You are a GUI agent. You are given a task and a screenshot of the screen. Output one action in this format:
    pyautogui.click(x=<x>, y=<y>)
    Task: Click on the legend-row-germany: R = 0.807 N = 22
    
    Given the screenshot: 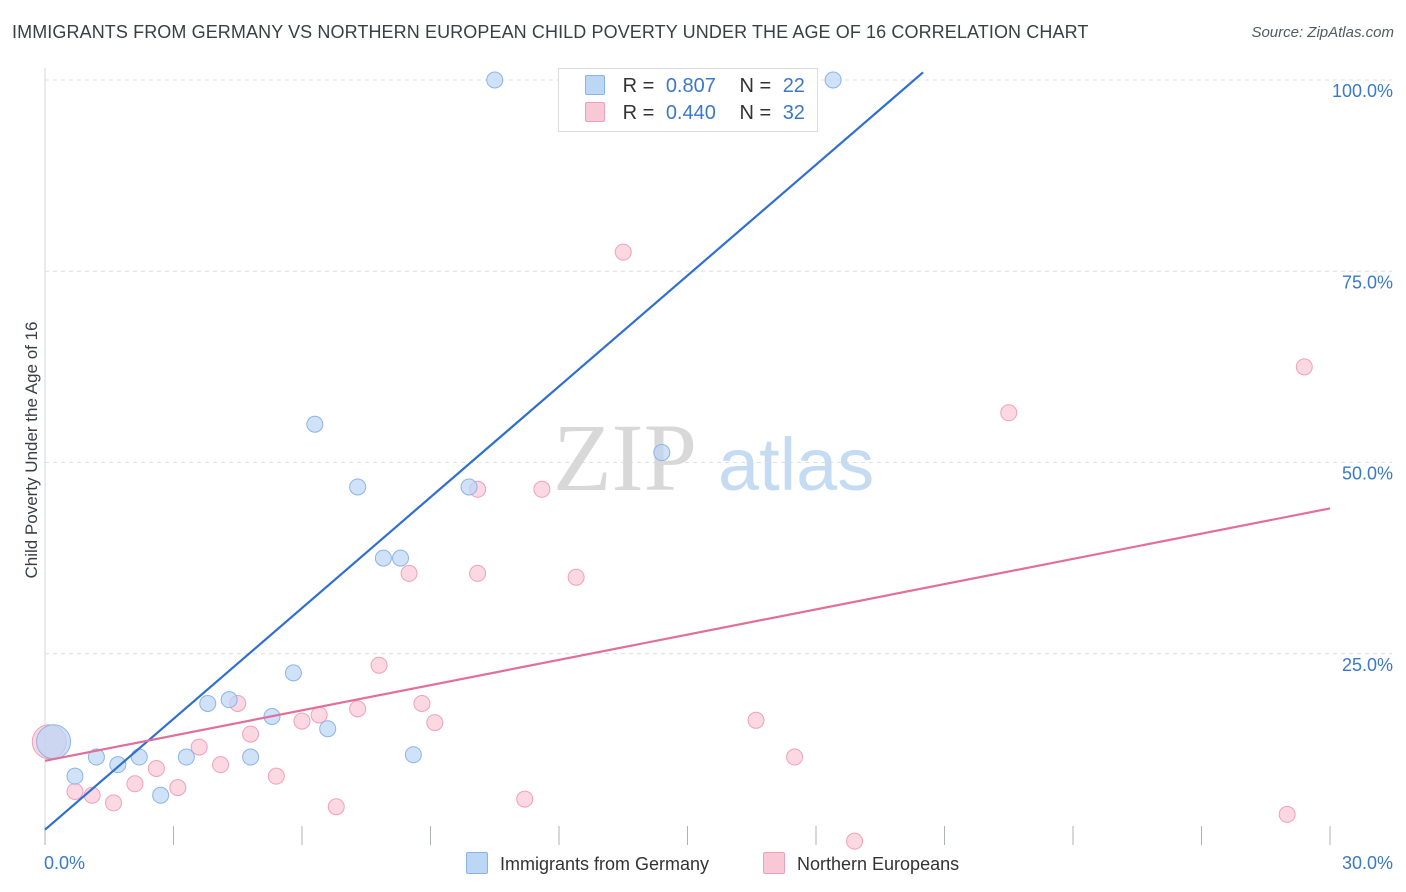 What is the action you would take?
    pyautogui.click(x=695, y=88)
    